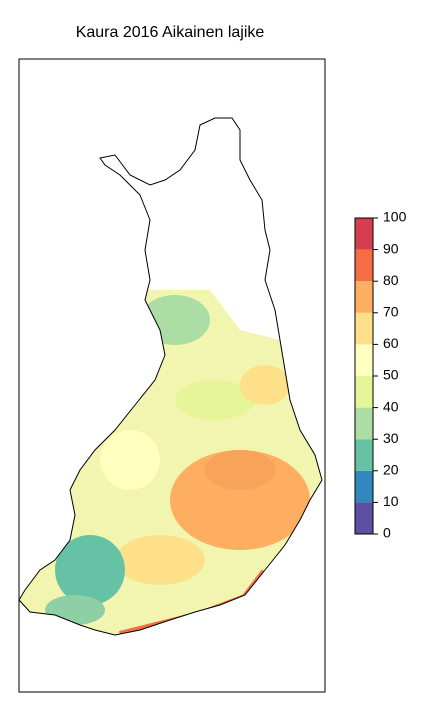 The image size is (438, 717). I want to click on legend-tick-label: 90, so click(391, 248).